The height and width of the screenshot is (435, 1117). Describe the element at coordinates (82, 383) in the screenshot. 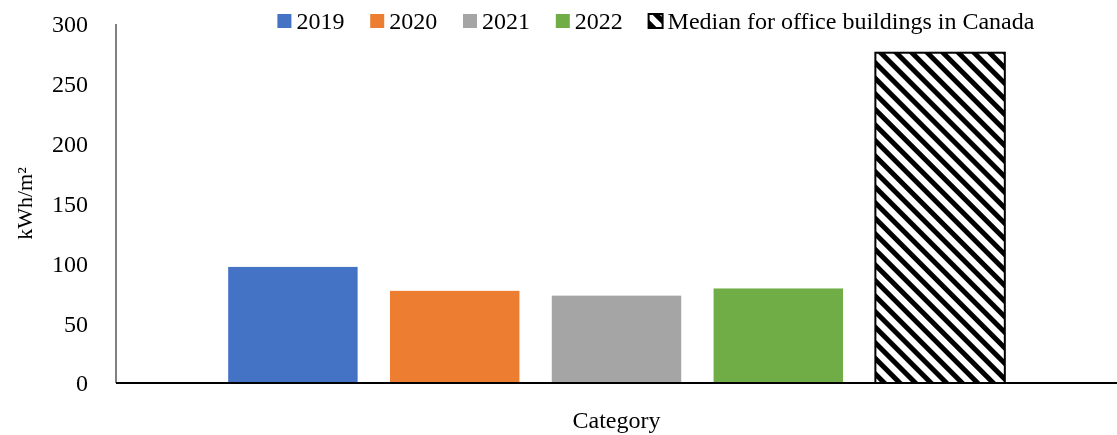

I see `y-tick-label: 0` at that location.